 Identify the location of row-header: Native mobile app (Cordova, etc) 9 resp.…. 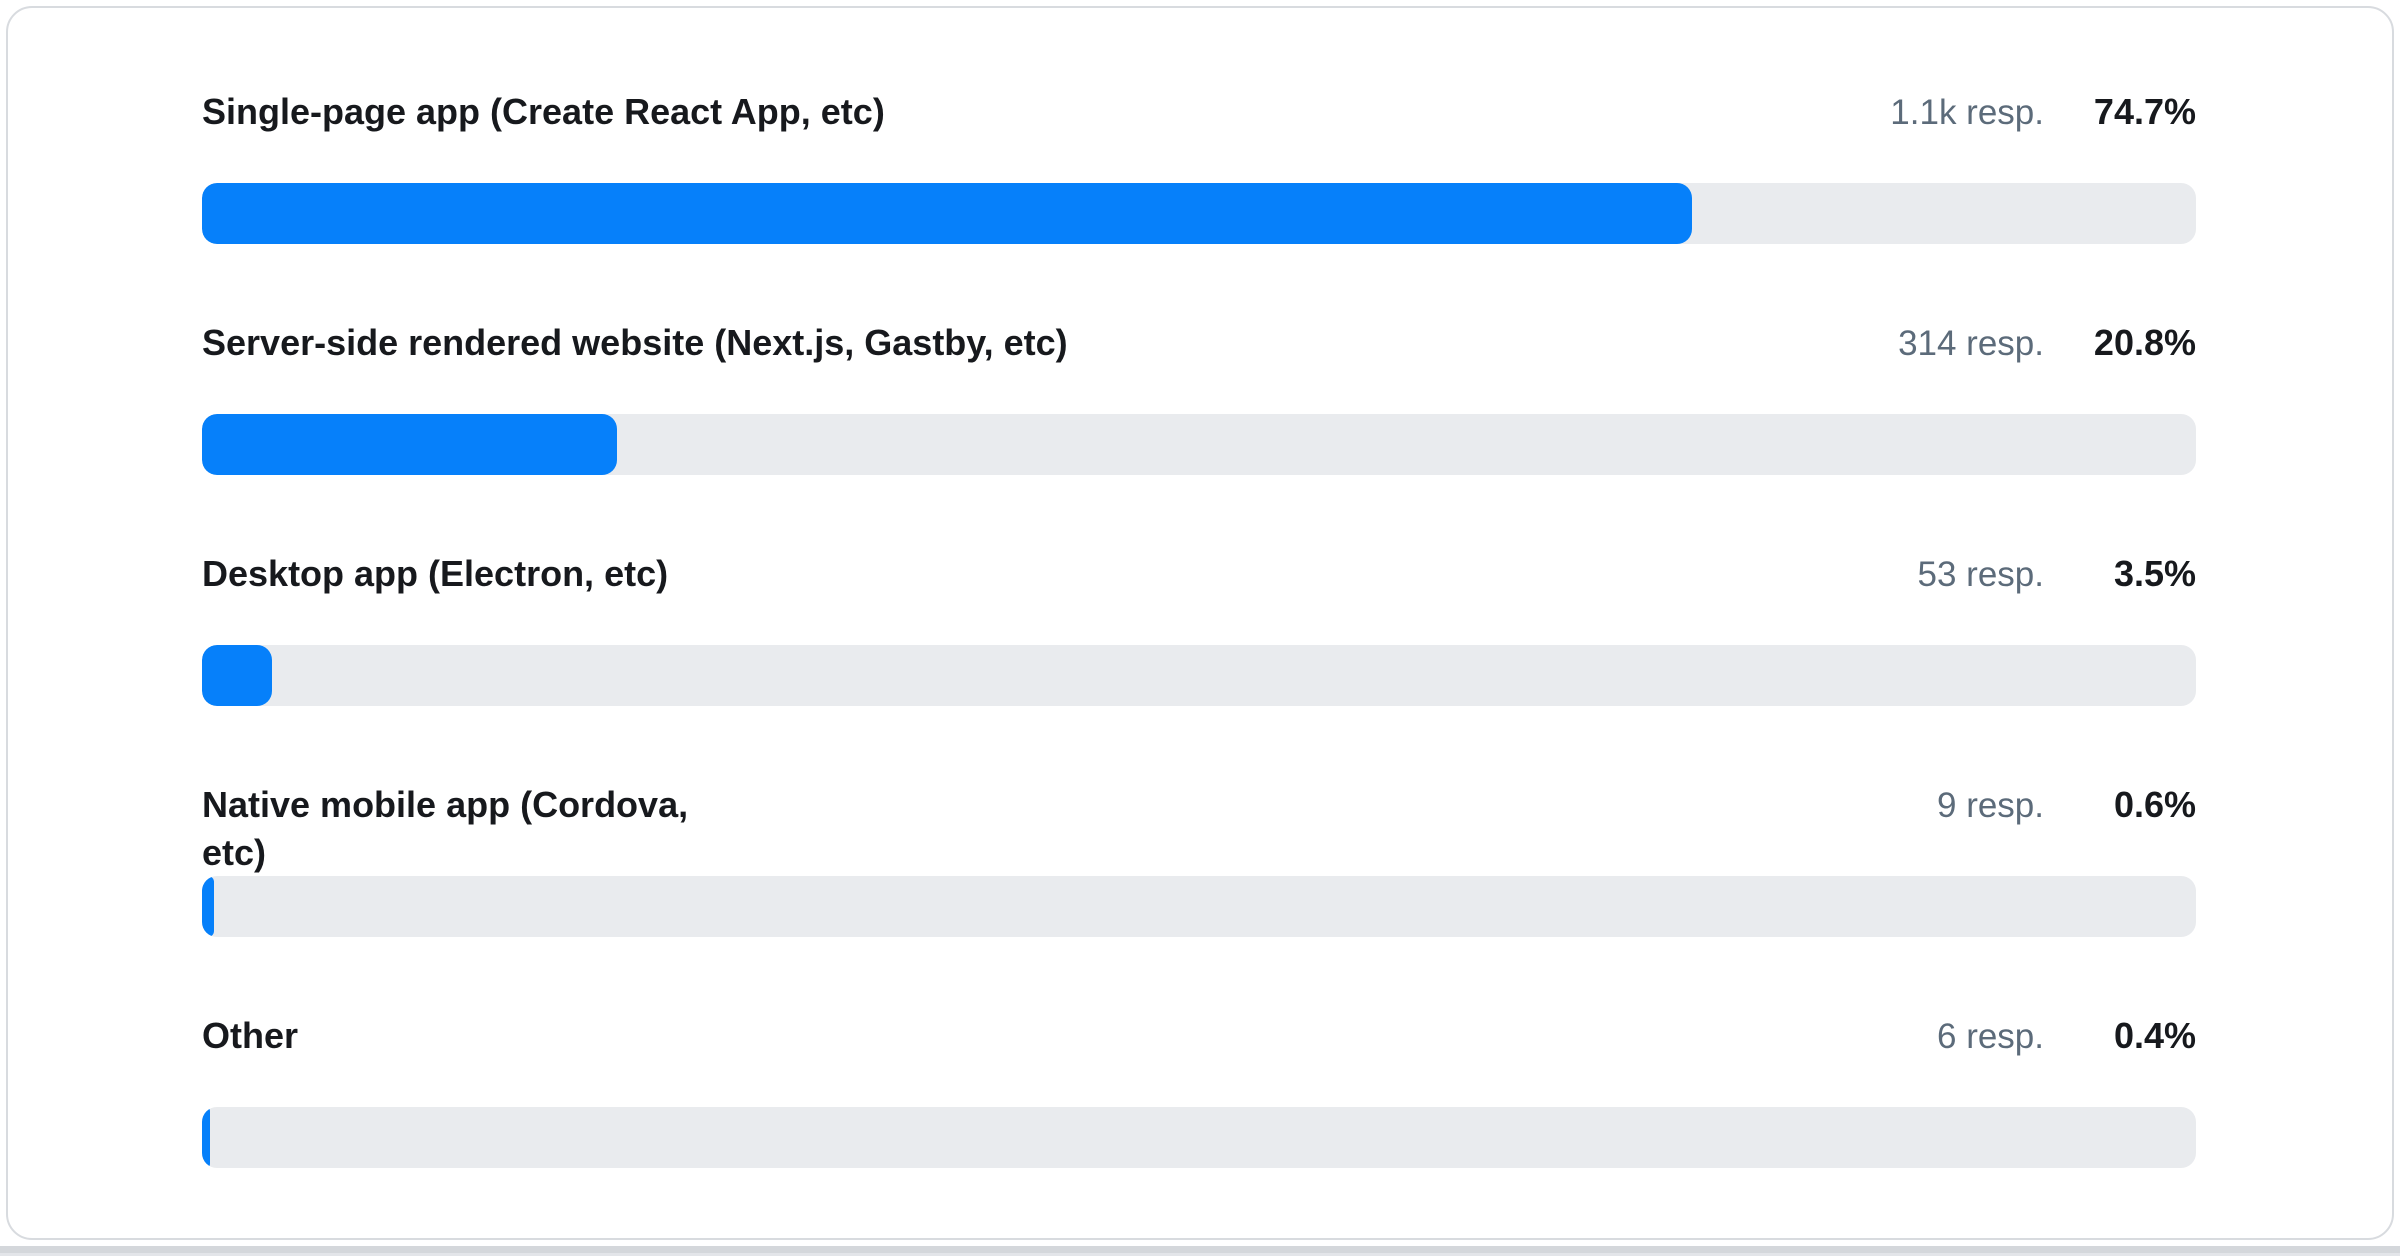
(1199, 827).